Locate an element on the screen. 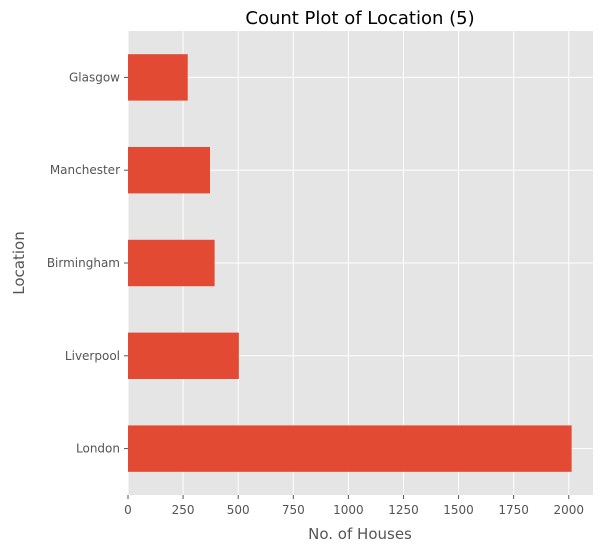  y-tick-label: Birmingham is located at coordinates (83, 263).